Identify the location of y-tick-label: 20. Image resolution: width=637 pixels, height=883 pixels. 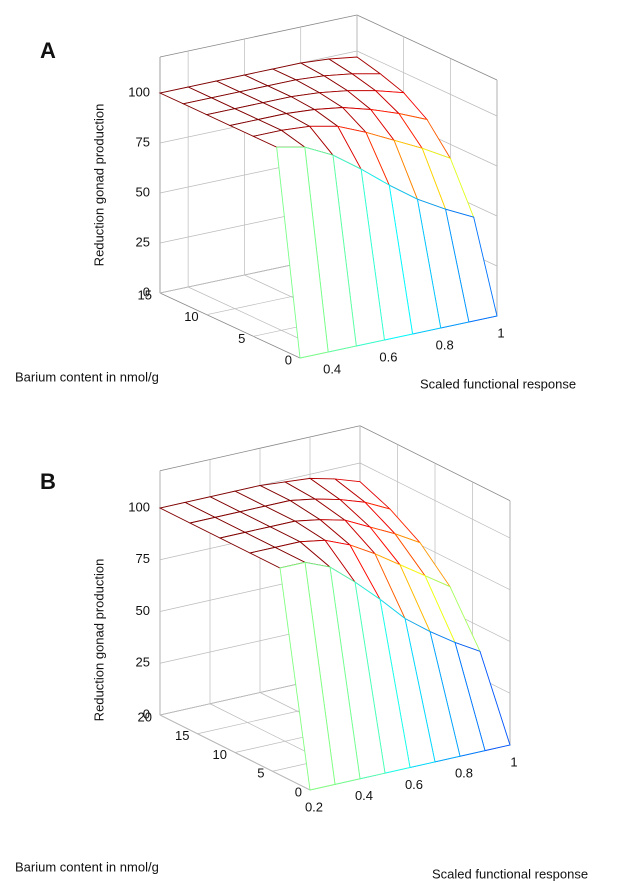
(145, 716).